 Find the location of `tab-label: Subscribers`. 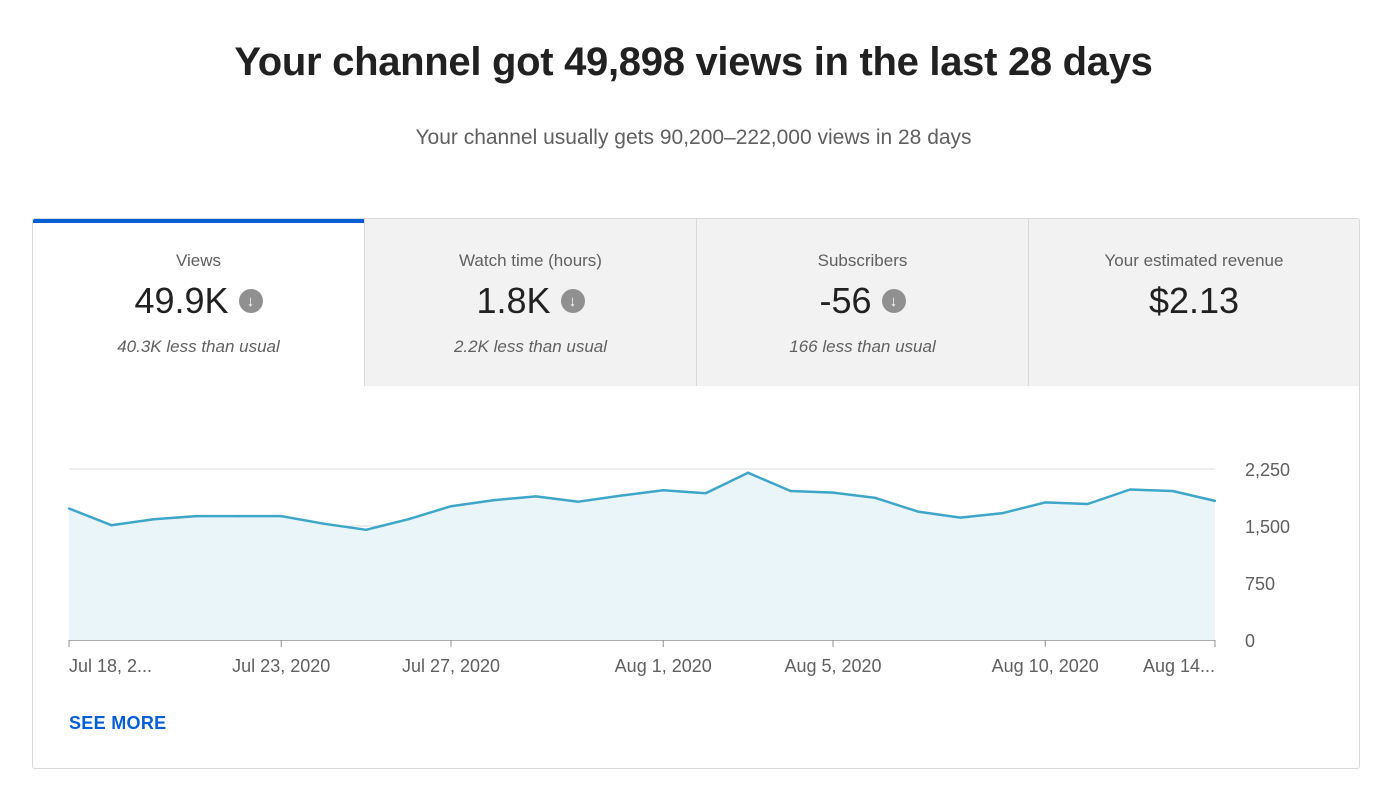

tab-label: Subscribers is located at coordinates (862, 260).